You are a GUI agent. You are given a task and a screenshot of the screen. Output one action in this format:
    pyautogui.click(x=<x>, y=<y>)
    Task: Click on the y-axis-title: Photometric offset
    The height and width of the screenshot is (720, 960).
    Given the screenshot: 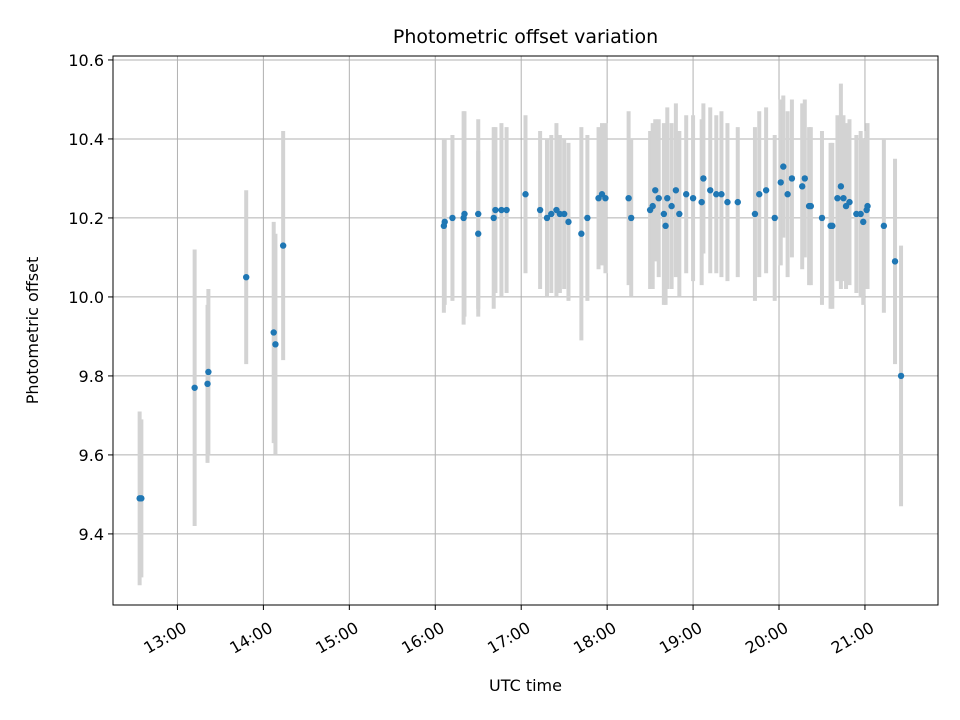 What is the action you would take?
    pyautogui.click(x=32, y=331)
    